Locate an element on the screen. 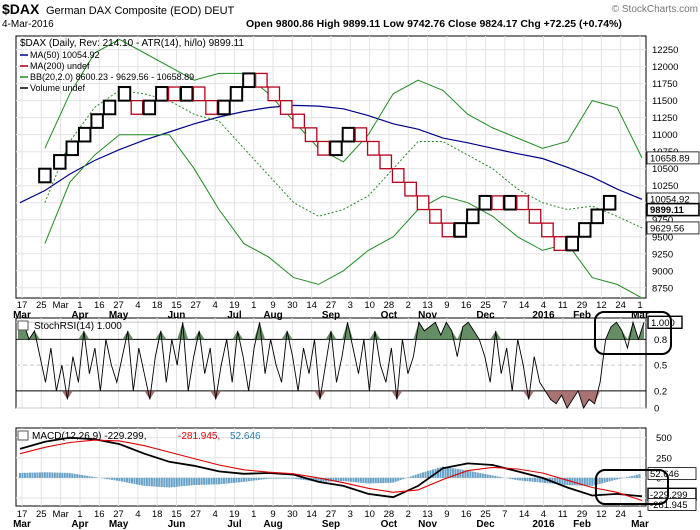 The height and width of the screenshot is (530, 700). date-tick-label: 19 is located at coordinates (234, 514).